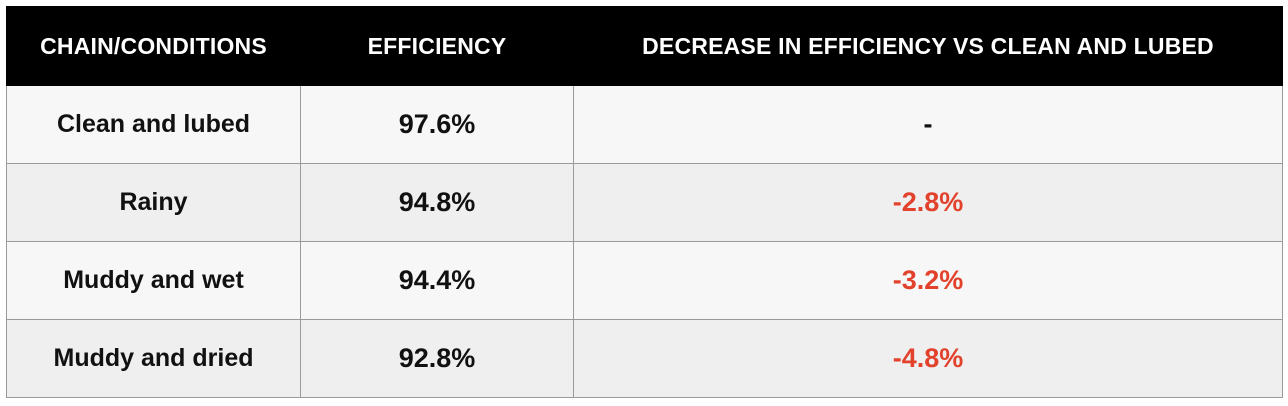  What do you see at coordinates (928, 202) in the screenshot?
I see `cell-decrease: -2.8%` at bounding box center [928, 202].